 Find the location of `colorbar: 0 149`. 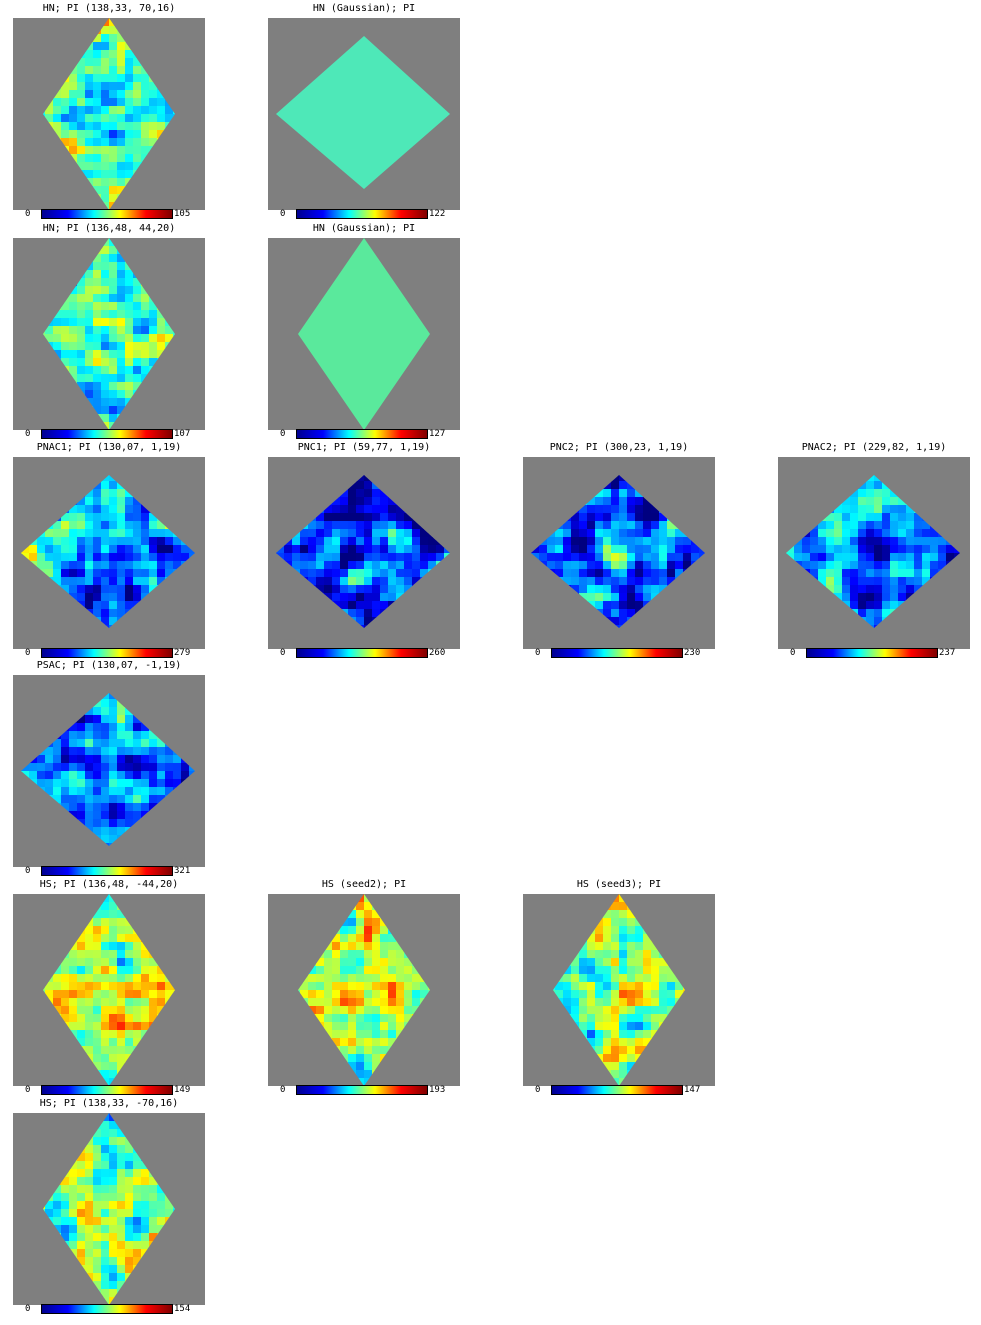

colorbar: 0 149 is located at coordinates (109, 1090).